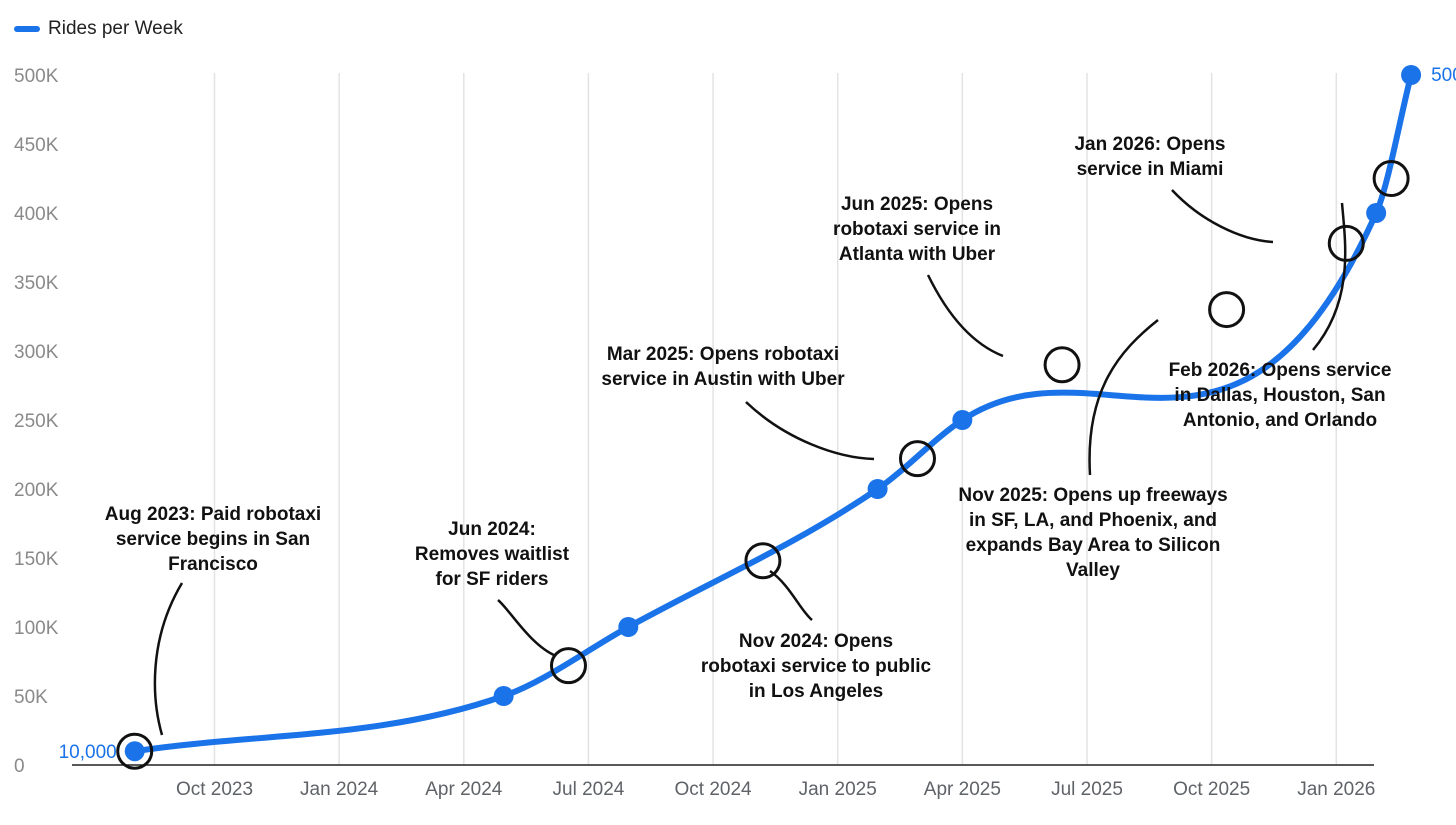 The width and height of the screenshot is (1456, 825). What do you see at coordinates (19, 766) in the screenshot?
I see `y-tick-label: 0` at bounding box center [19, 766].